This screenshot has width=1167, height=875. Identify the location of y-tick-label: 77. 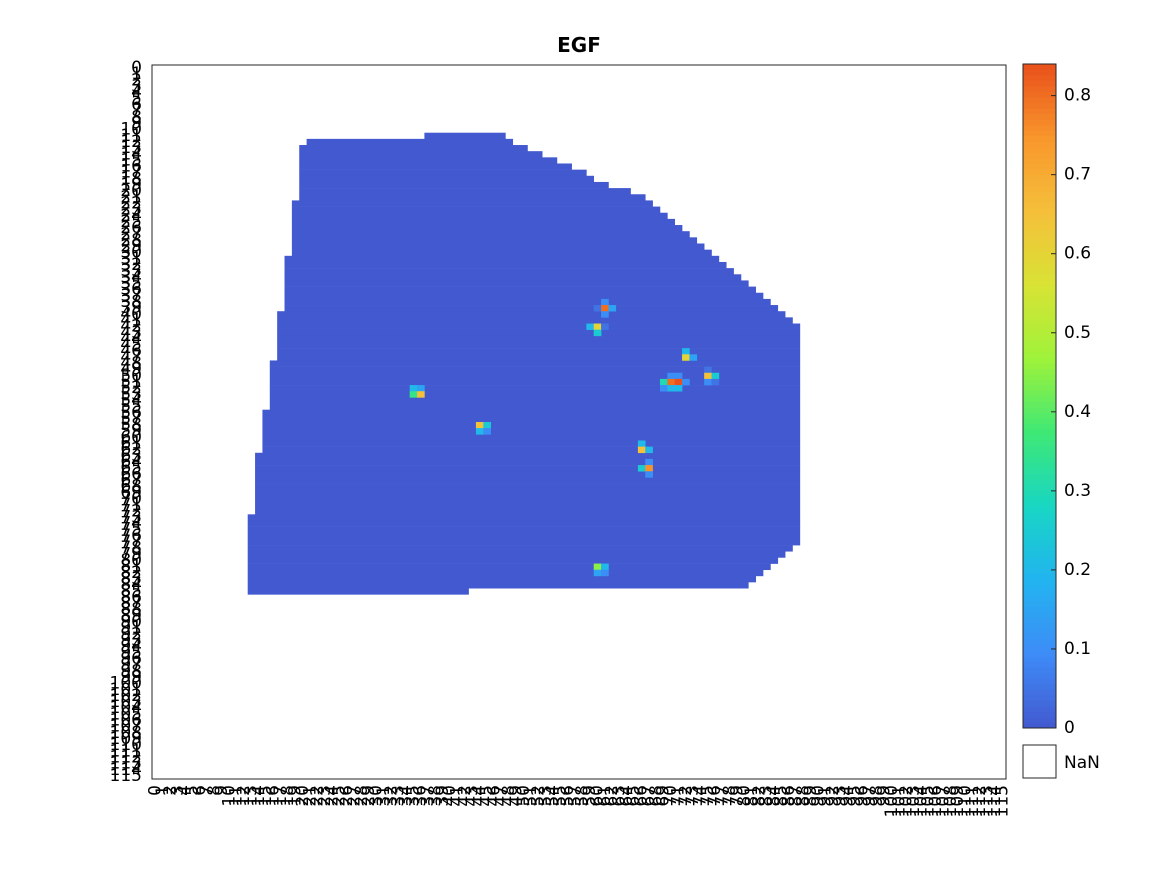
(131, 542).